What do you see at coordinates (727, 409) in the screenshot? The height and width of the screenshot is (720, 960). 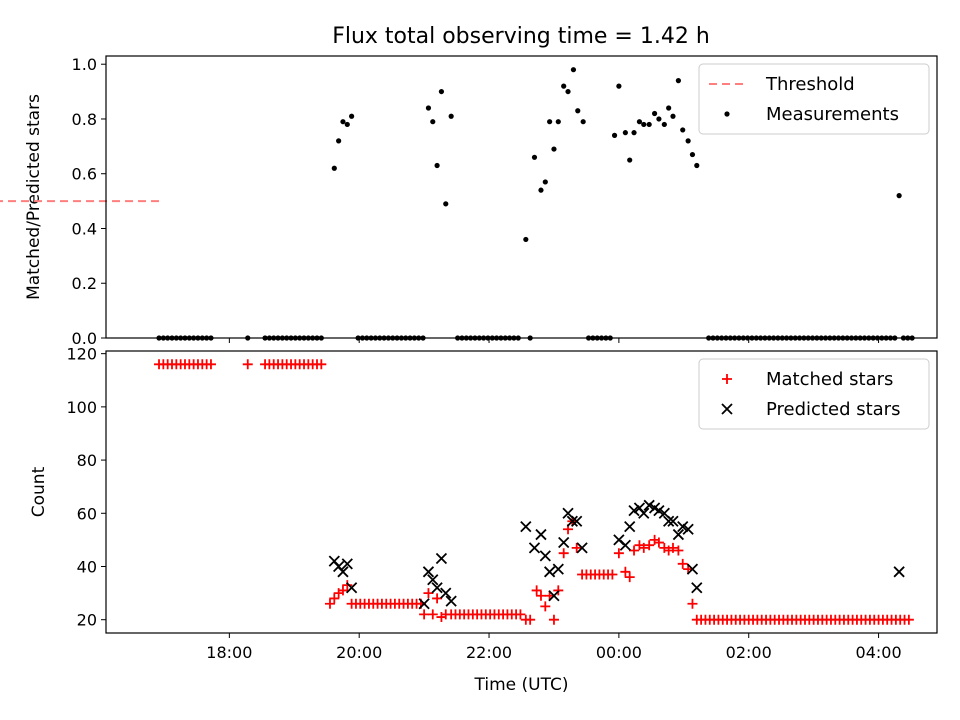 I see `legend-predicted-swatch` at bounding box center [727, 409].